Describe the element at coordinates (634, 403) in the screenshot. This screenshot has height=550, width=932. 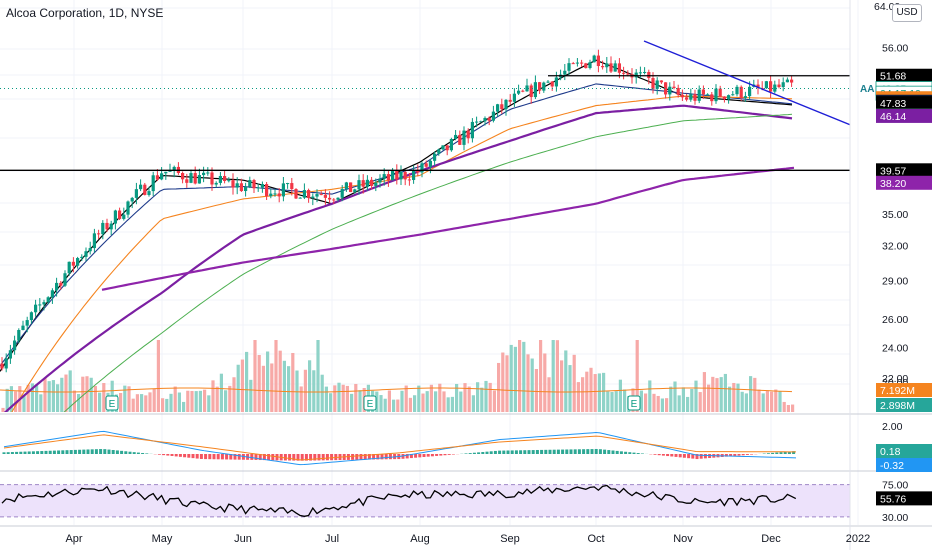
I see `earnings-marker` at that location.